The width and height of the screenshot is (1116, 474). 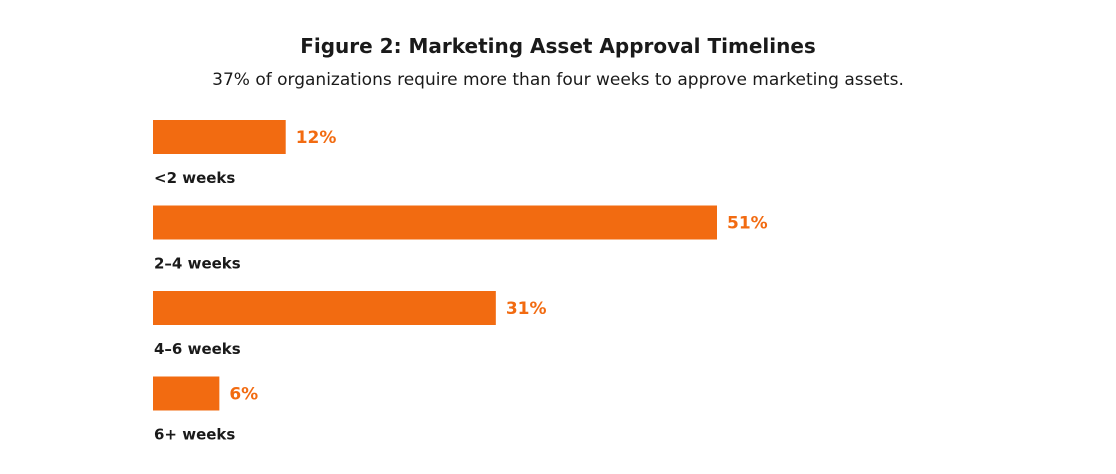 I want to click on value-label-6-weeks: 6%, so click(x=243, y=395).